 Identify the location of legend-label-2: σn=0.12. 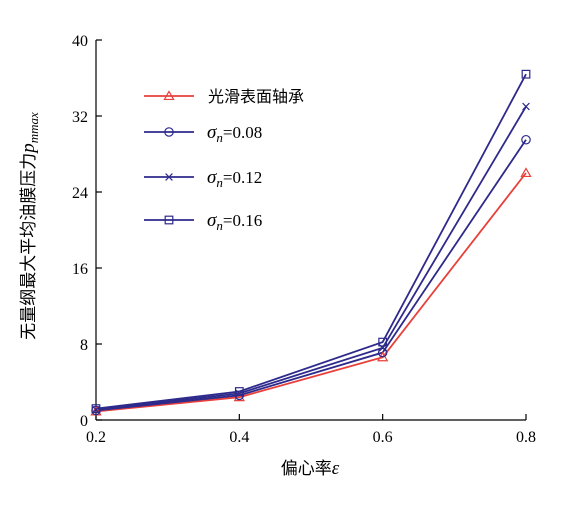
(234, 178).